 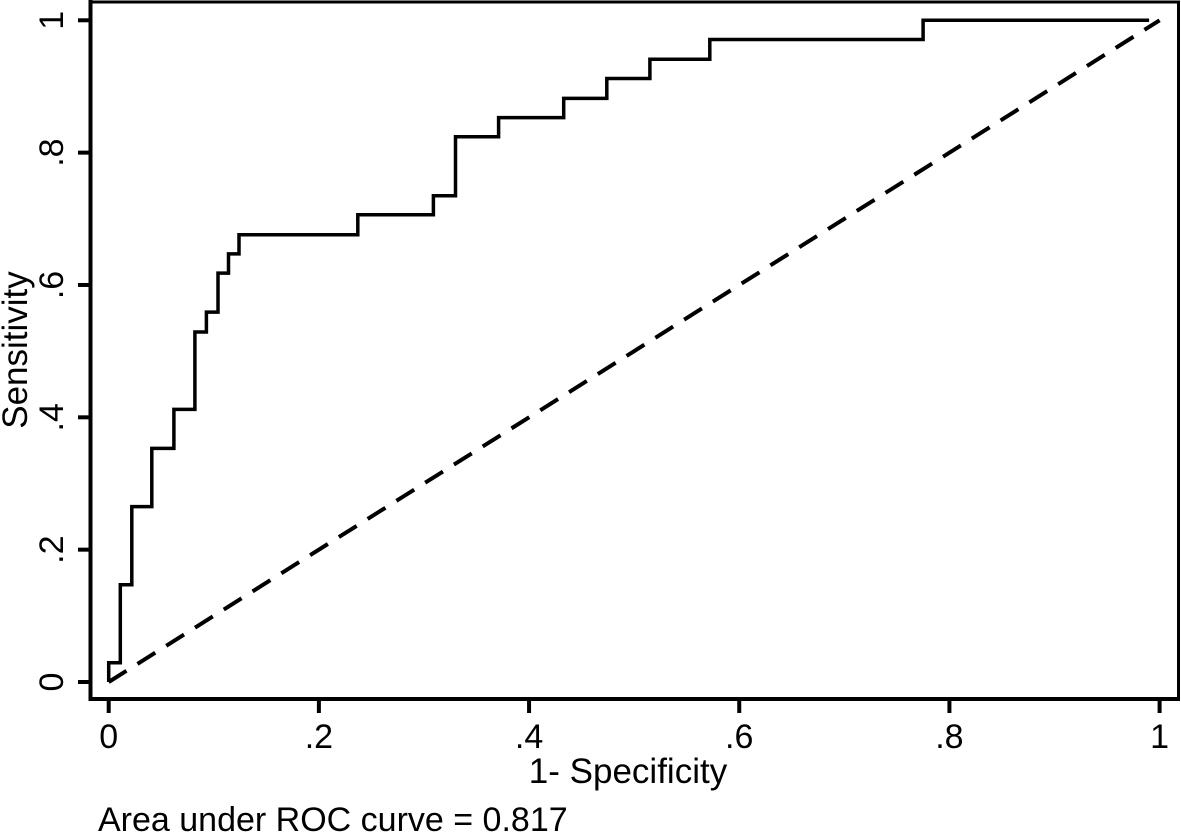 What do you see at coordinates (319, 737) in the screenshot?
I see `x-tick-label: .2` at bounding box center [319, 737].